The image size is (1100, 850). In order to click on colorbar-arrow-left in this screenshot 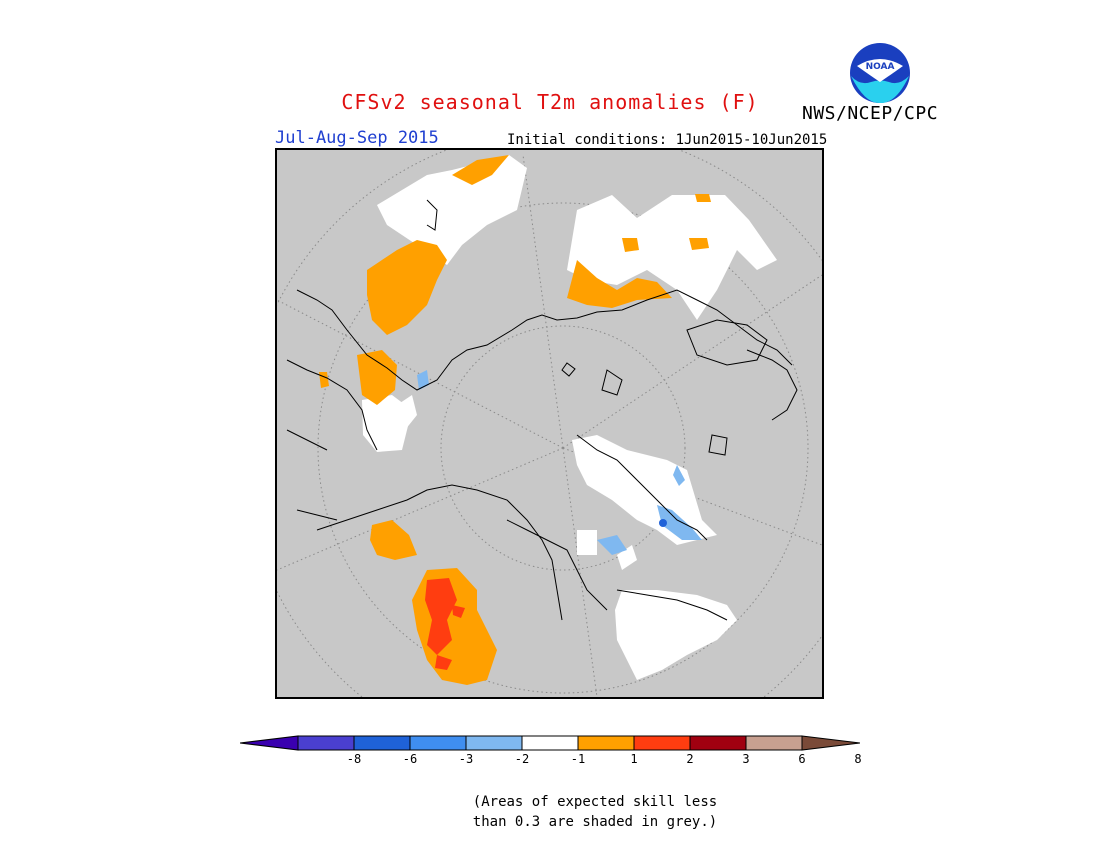, I will do `click(269, 743)`.